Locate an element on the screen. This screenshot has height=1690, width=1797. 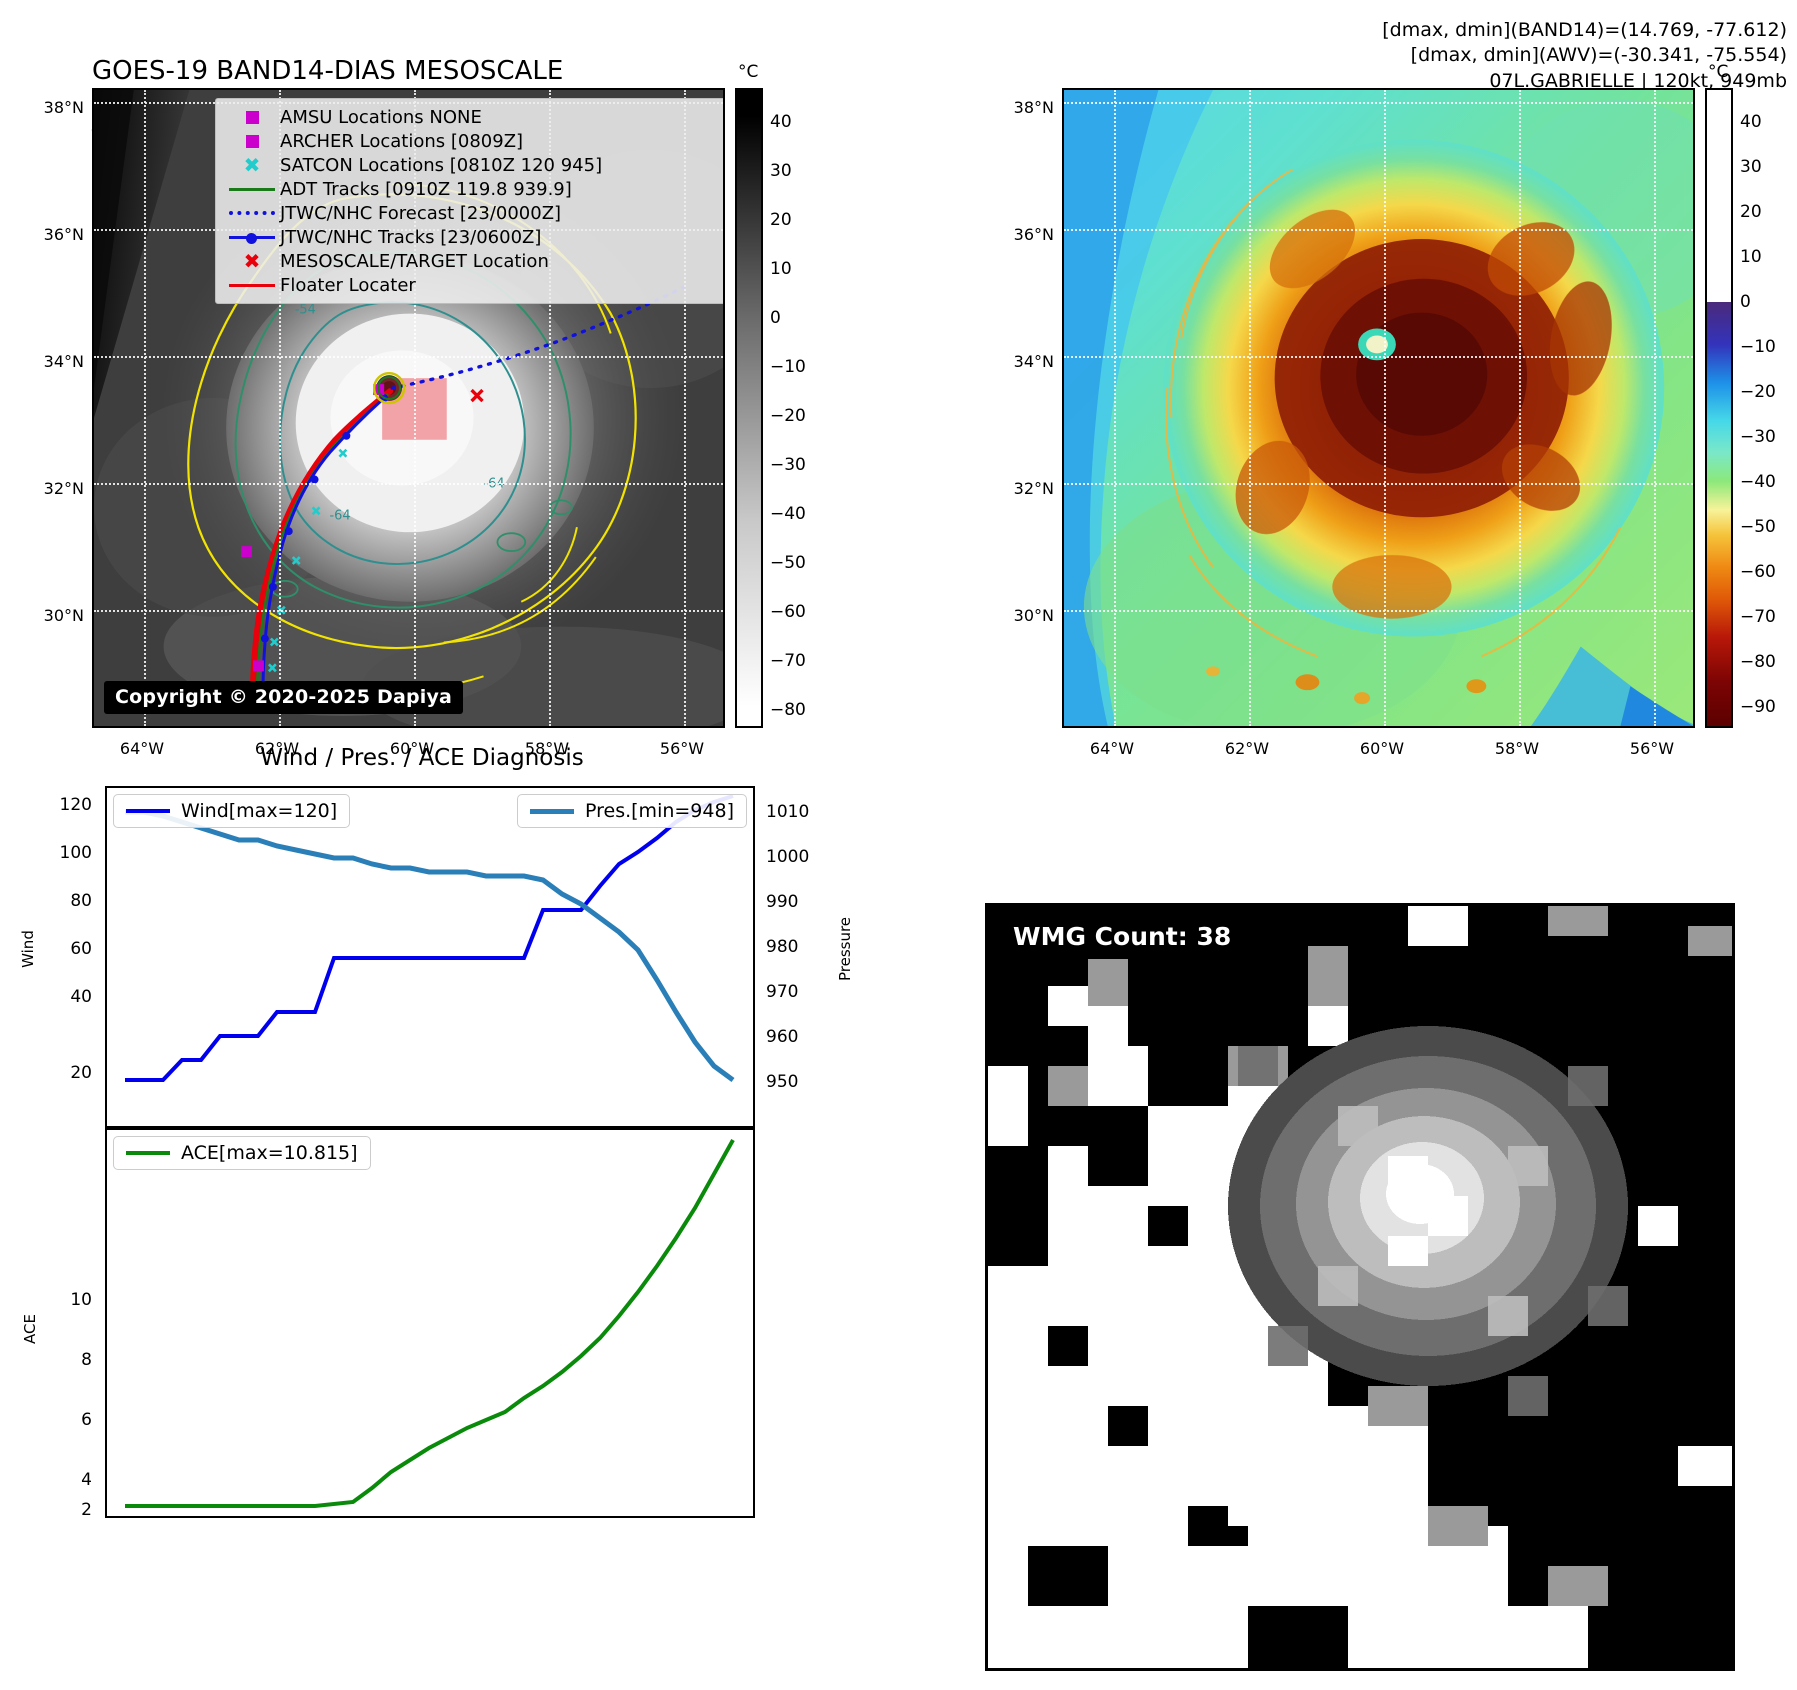
pres-tick-950: 950 is located at coordinates (782, 1082).